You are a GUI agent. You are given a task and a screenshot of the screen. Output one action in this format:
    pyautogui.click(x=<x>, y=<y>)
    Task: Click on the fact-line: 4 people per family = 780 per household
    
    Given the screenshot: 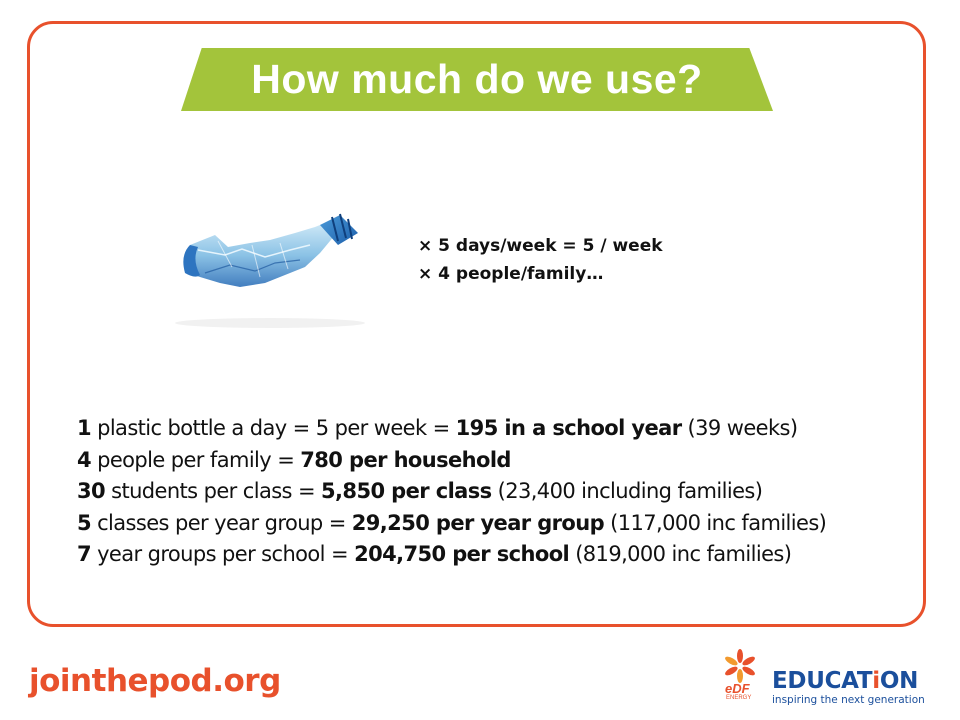 What is the action you would take?
    pyautogui.click(x=451, y=461)
    